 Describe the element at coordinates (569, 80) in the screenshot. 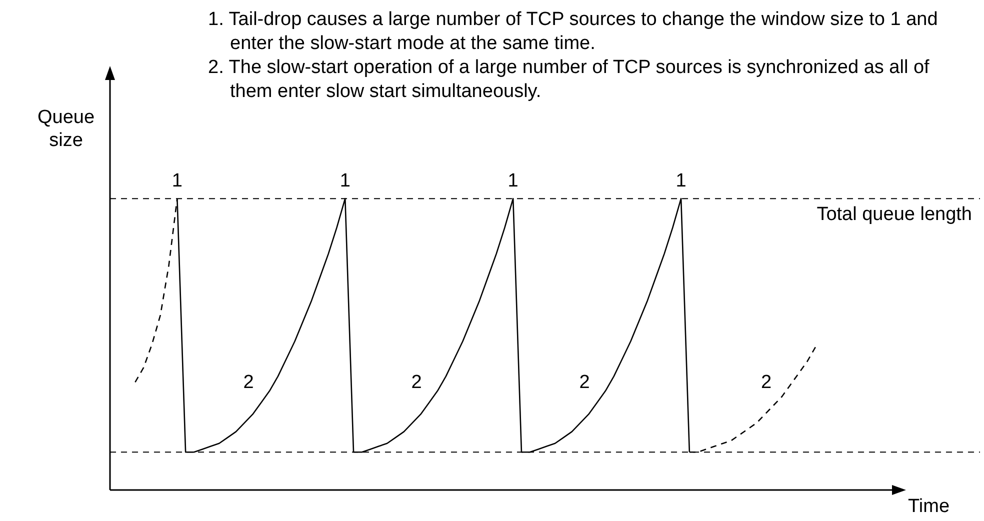

I see `text: 2. The slow-start operation of a large number of TCP sources is synchronized as all of them enter slow start simultaneously.` at that location.